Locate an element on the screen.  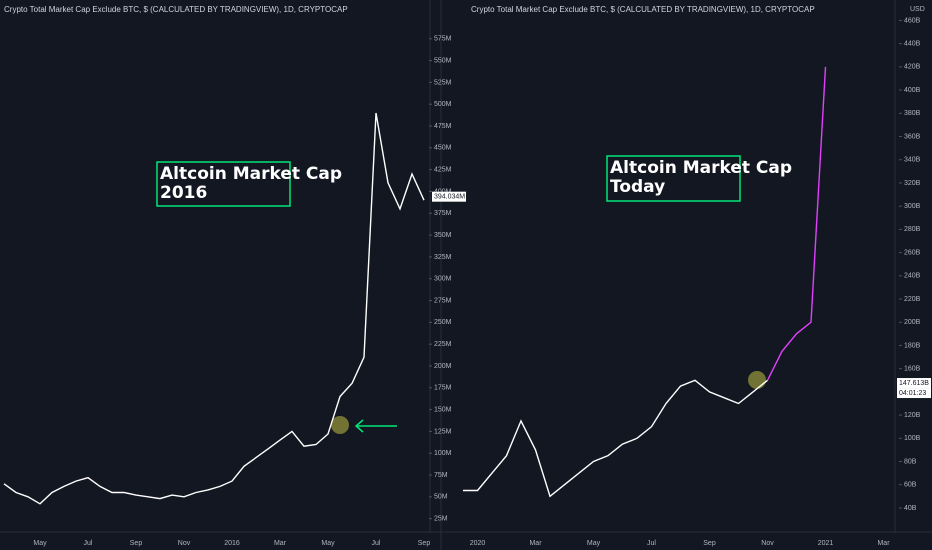
axis-unit: USD is located at coordinates (917, 9).